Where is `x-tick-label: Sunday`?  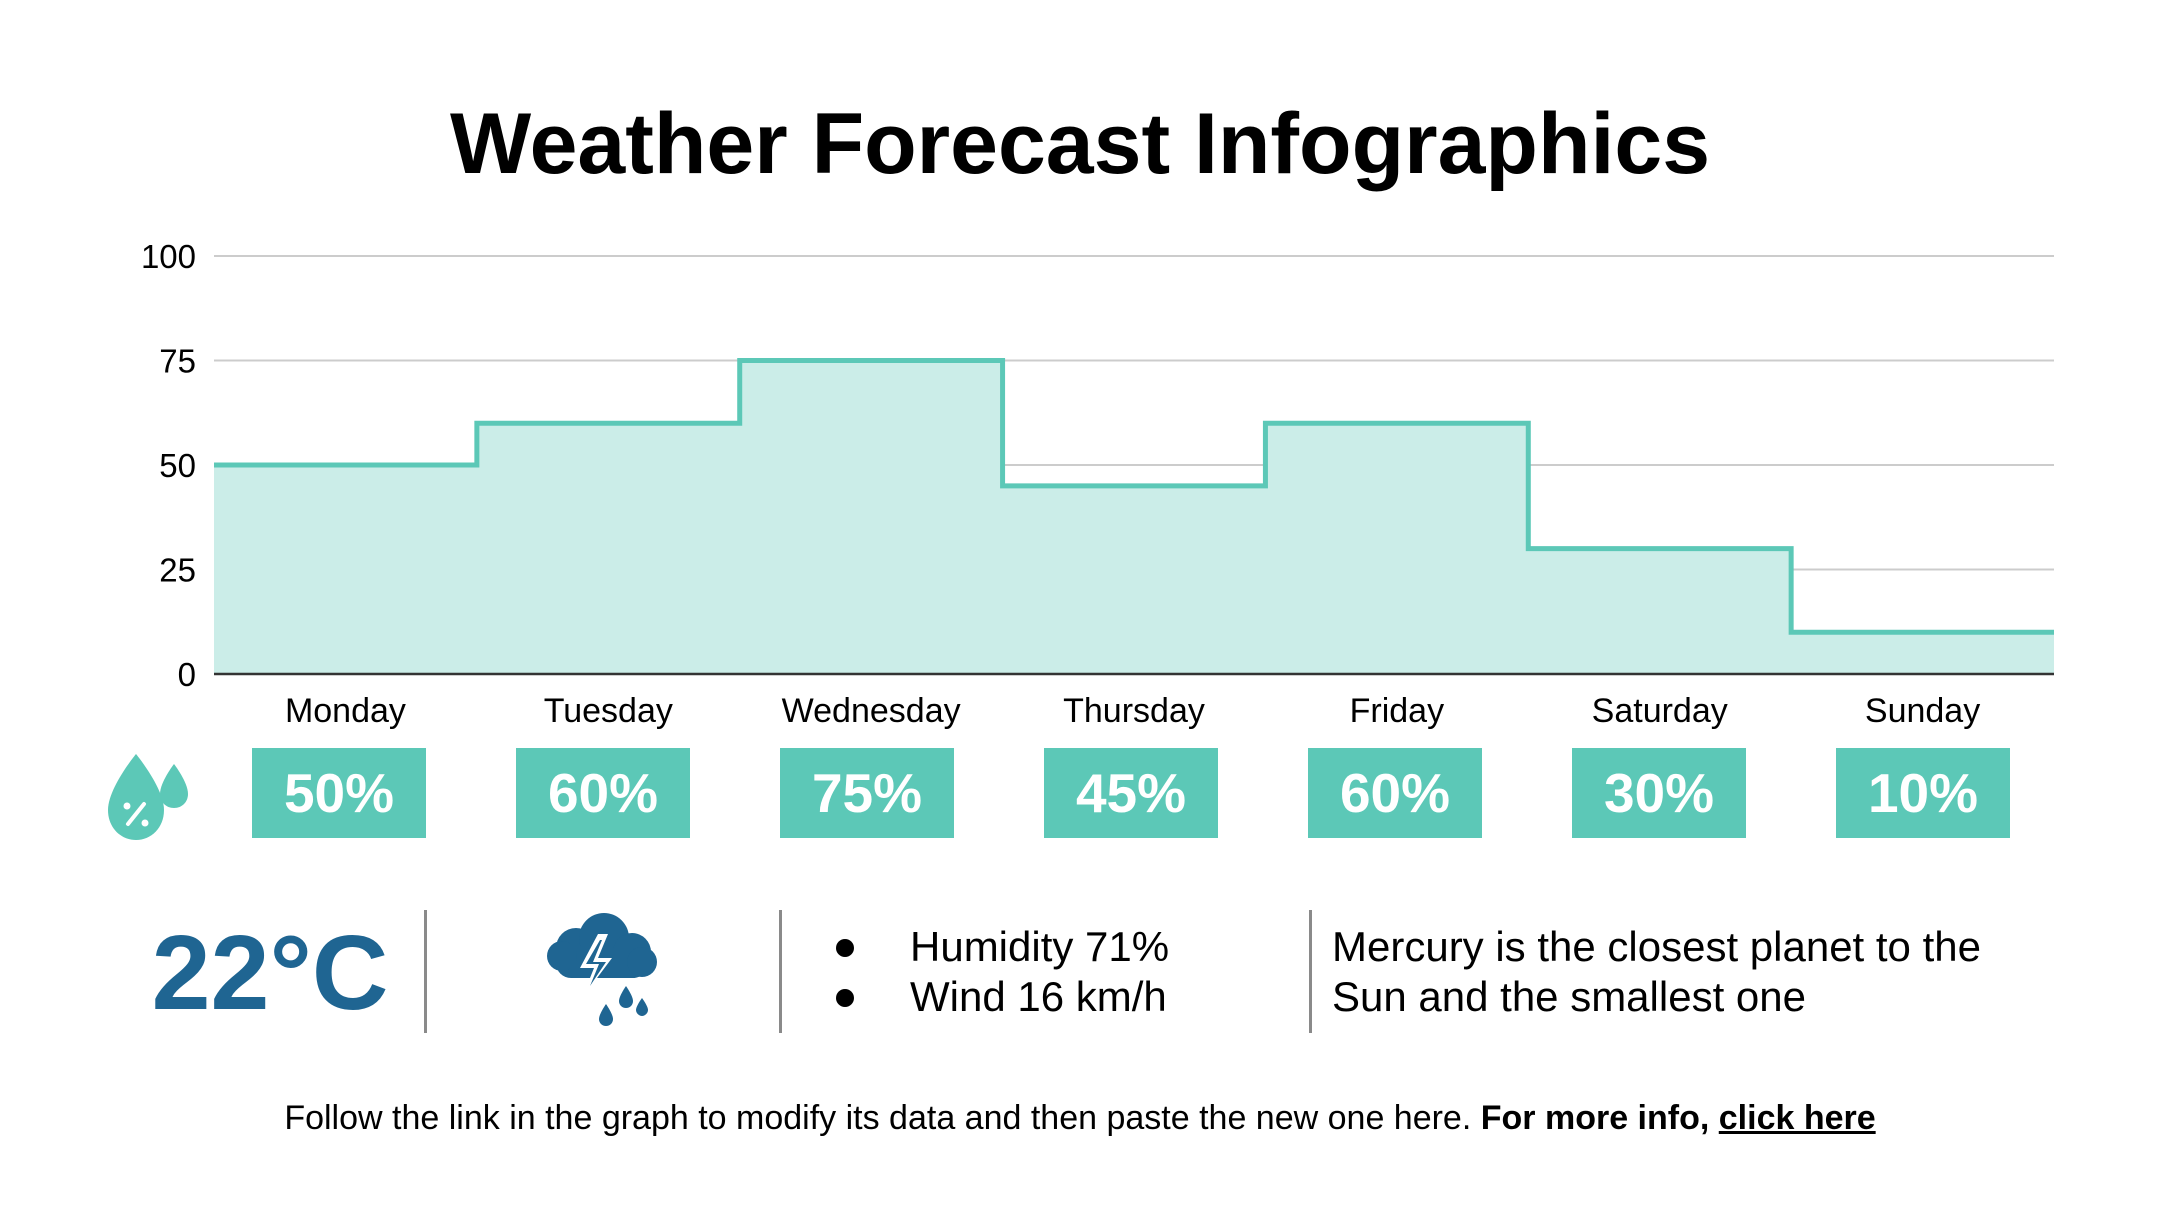 x-tick-label: Sunday is located at coordinates (1922, 711).